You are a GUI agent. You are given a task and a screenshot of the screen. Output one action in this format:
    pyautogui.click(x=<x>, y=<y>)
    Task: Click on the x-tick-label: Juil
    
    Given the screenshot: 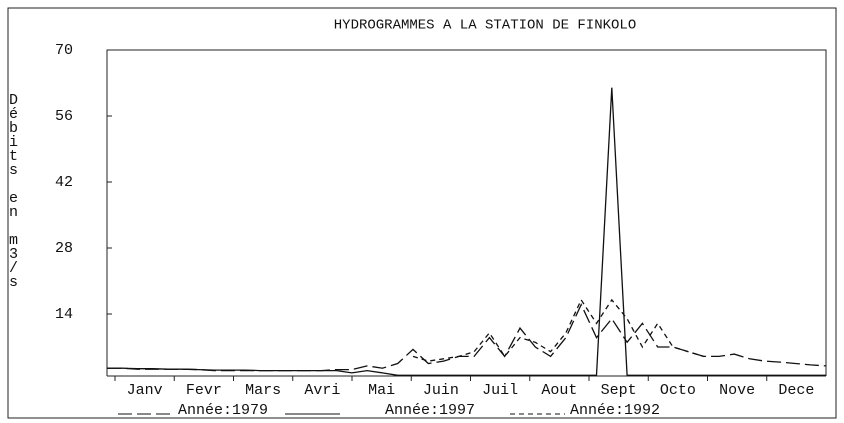 What is the action you would take?
    pyautogui.click(x=500, y=390)
    